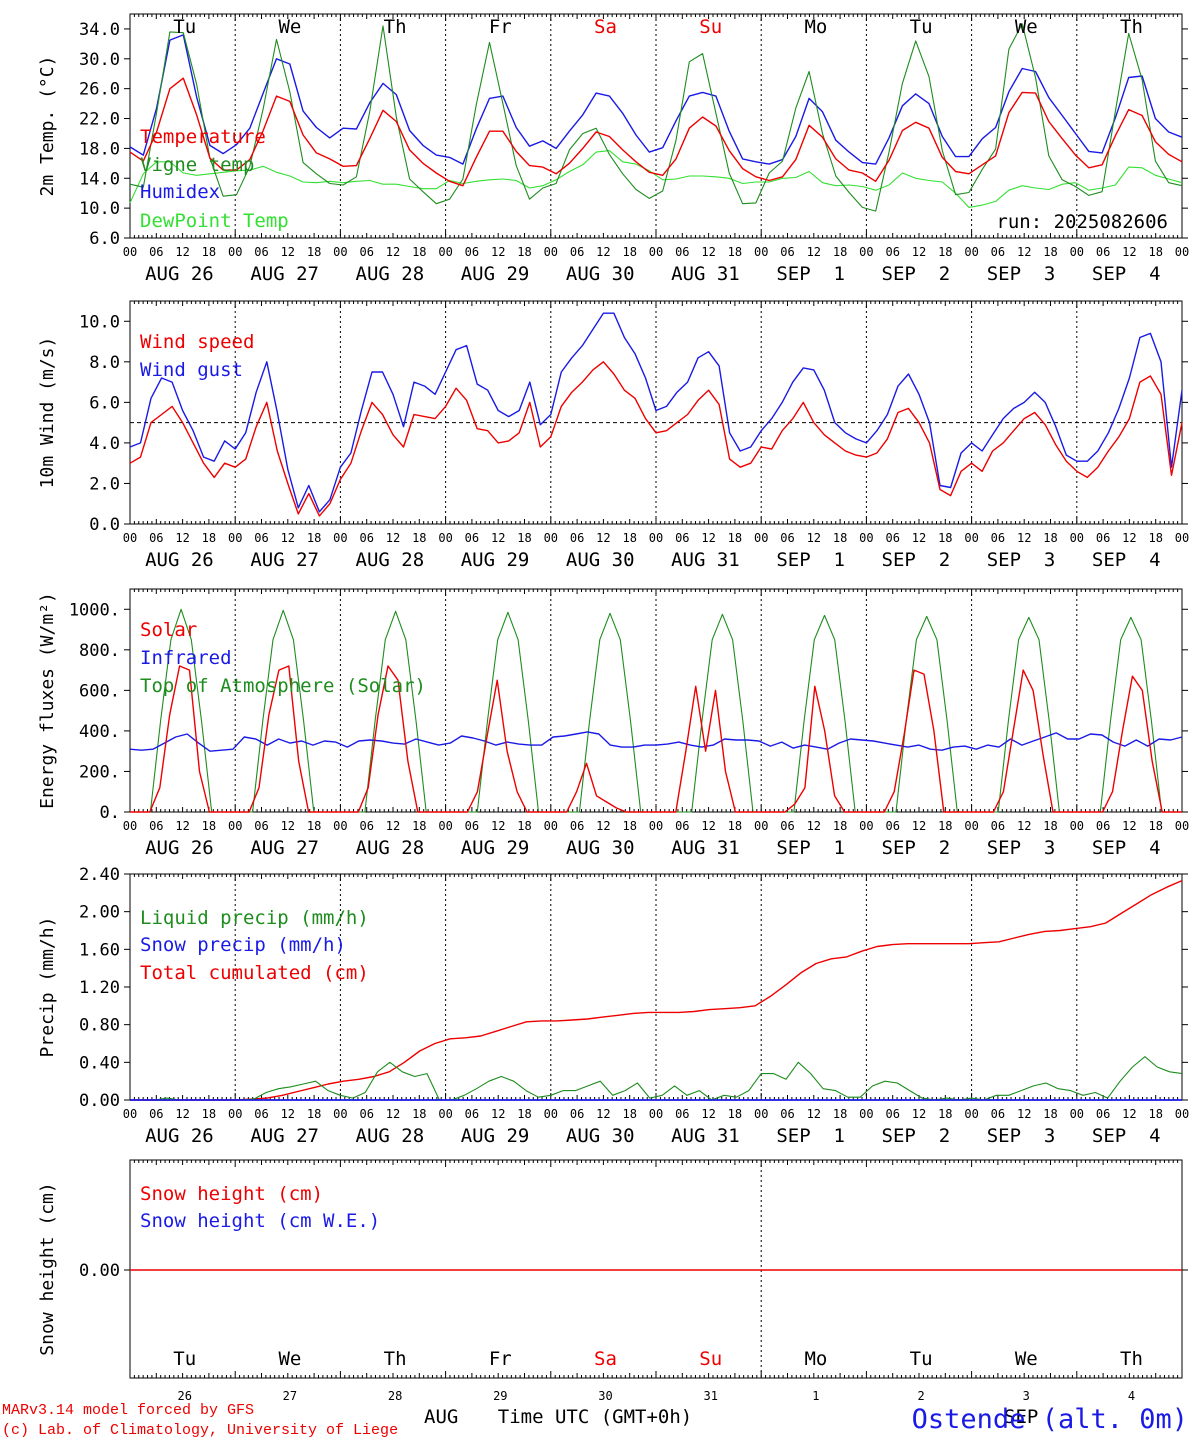 This screenshot has width=1194, height=1440. Describe the element at coordinates (1126, 560) in the screenshot. I see `date-label: SEP 4` at that location.